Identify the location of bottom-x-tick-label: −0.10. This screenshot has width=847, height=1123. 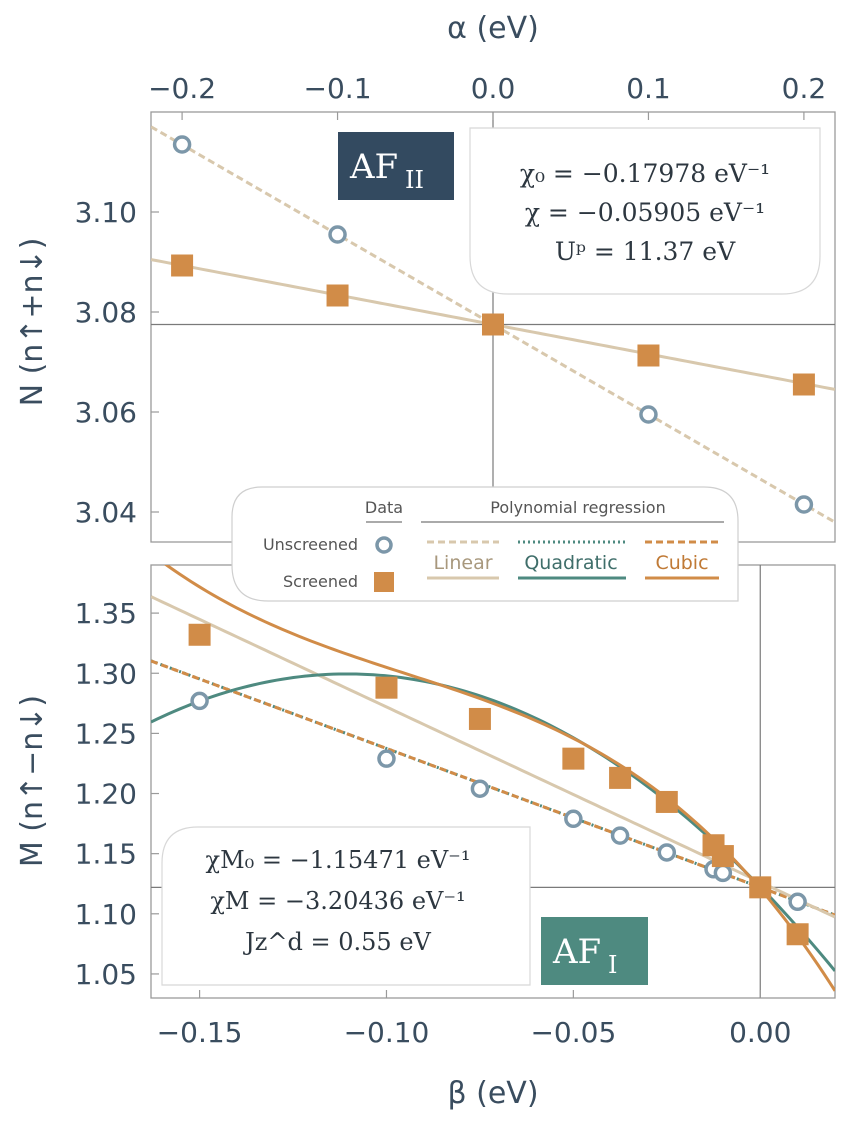
(387, 1032).